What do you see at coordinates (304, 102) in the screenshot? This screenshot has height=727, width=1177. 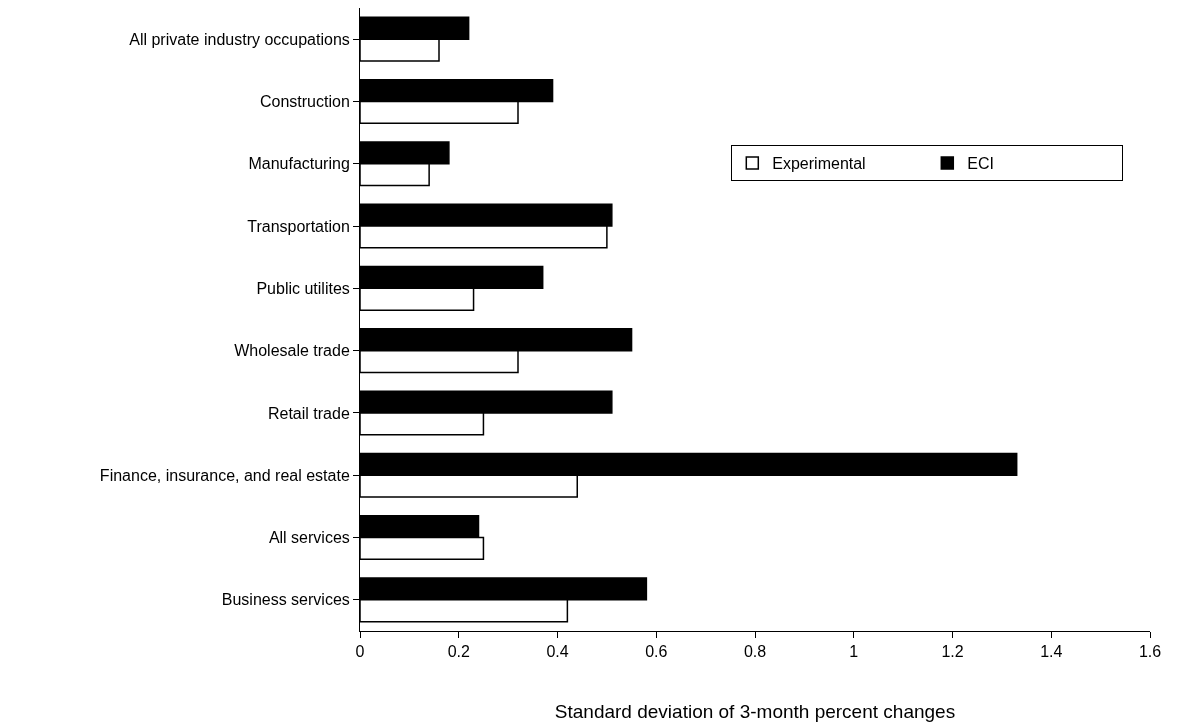 I see `y-tick-label: Construction` at bounding box center [304, 102].